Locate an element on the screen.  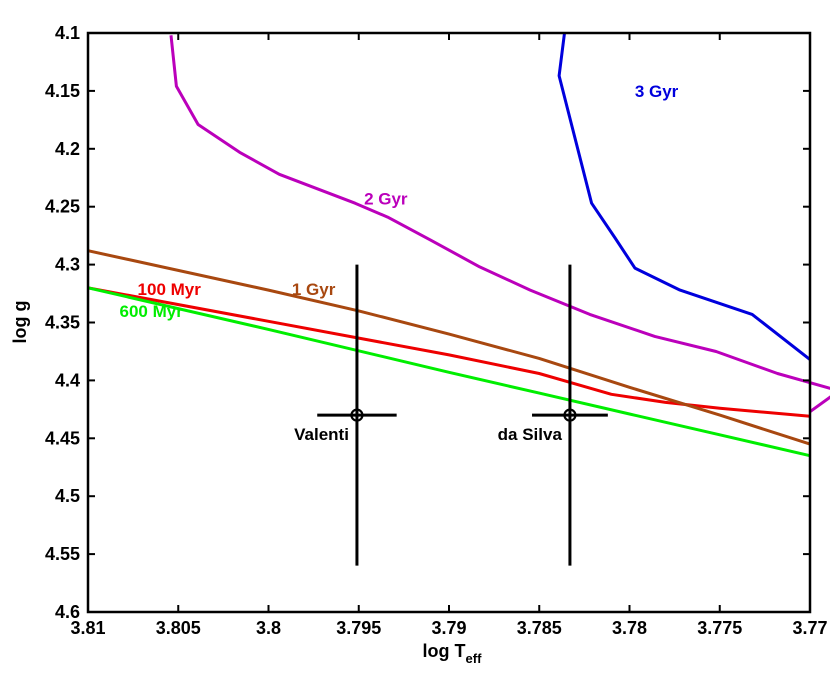
x-tick-label: 3.8 is located at coordinates (268, 628).